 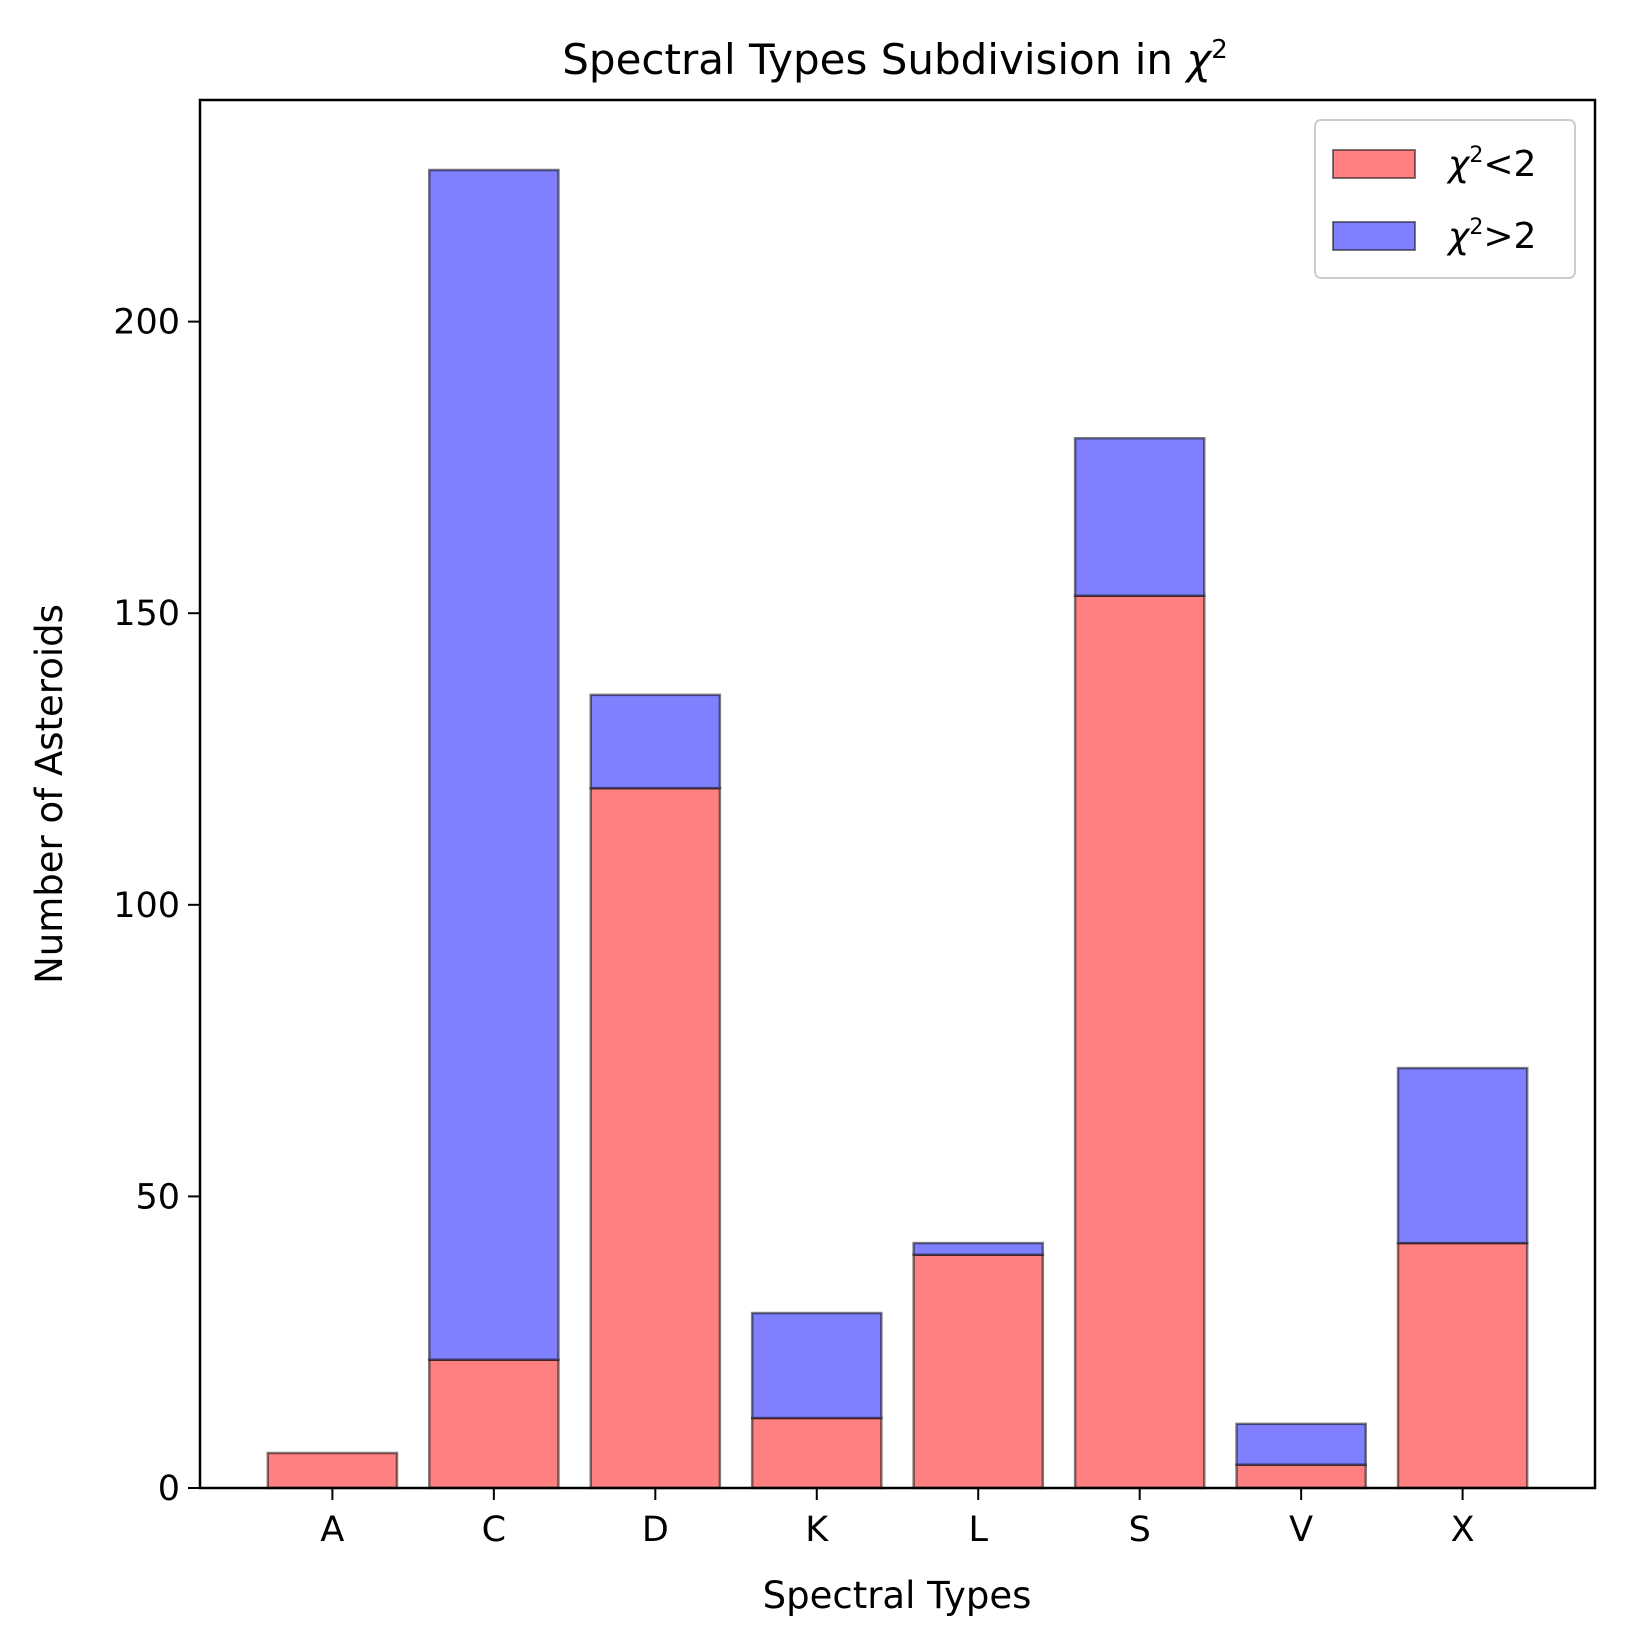 What do you see at coordinates (817, 1530) in the screenshot?
I see `x-tick-label-k: K` at bounding box center [817, 1530].